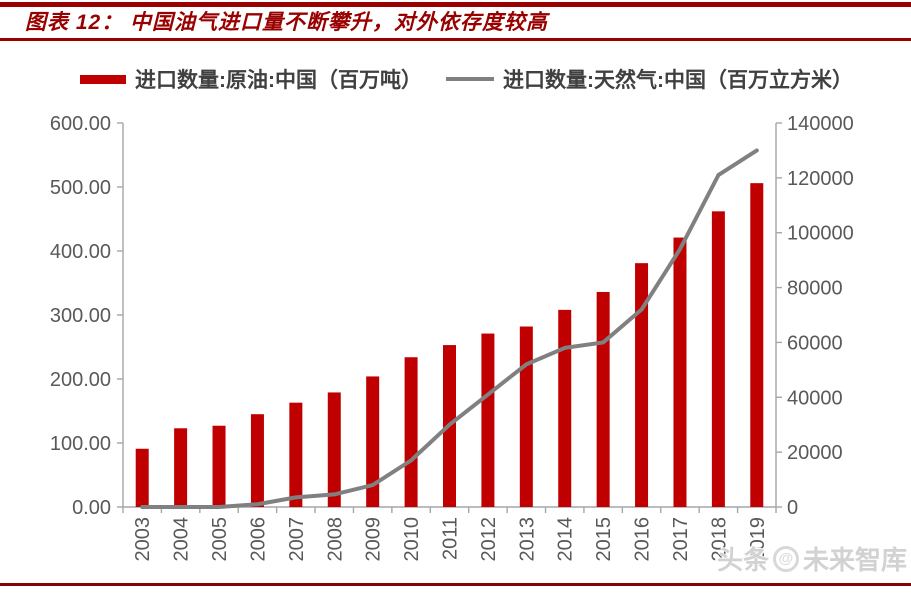 Image resolution: width=911 pixels, height=596 pixels. What do you see at coordinates (604, 539) in the screenshot?
I see `x-axis-year-label-2015: 2015` at bounding box center [604, 539].